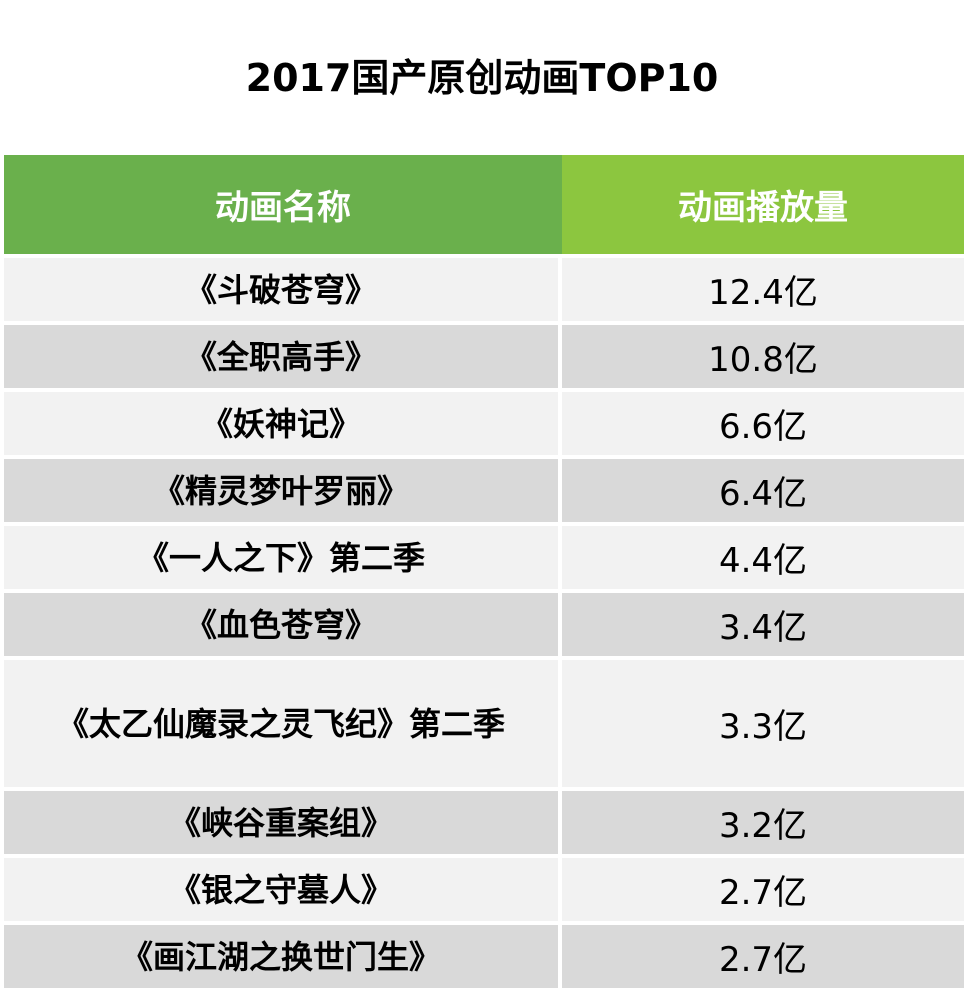 The height and width of the screenshot is (990, 964). I want to click on chart-title: 2017国产原创动画TOP10, so click(482, 78).